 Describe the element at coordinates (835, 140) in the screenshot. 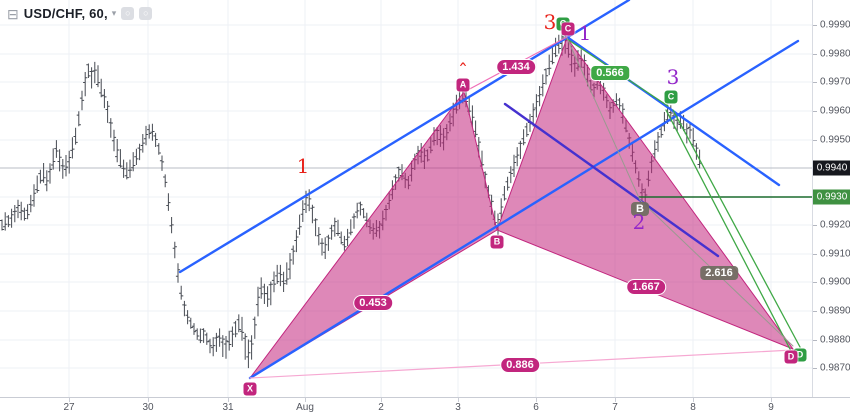

I see `price-axis-label: 0.9950` at that location.